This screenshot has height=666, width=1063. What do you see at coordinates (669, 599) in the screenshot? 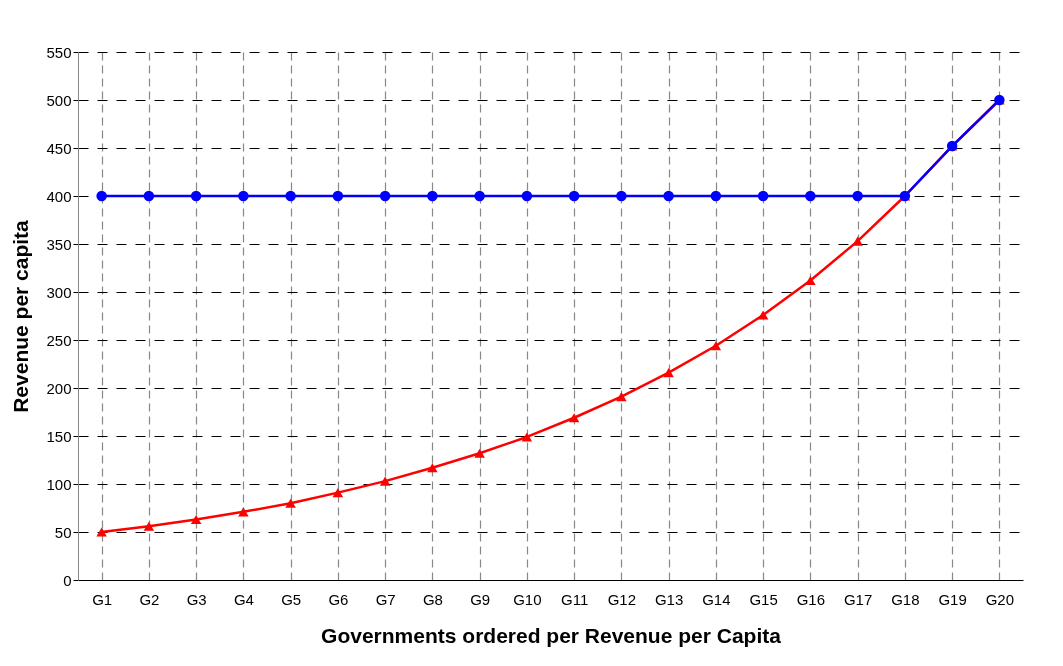
I see `x-tick-label: G13` at bounding box center [669, 599].